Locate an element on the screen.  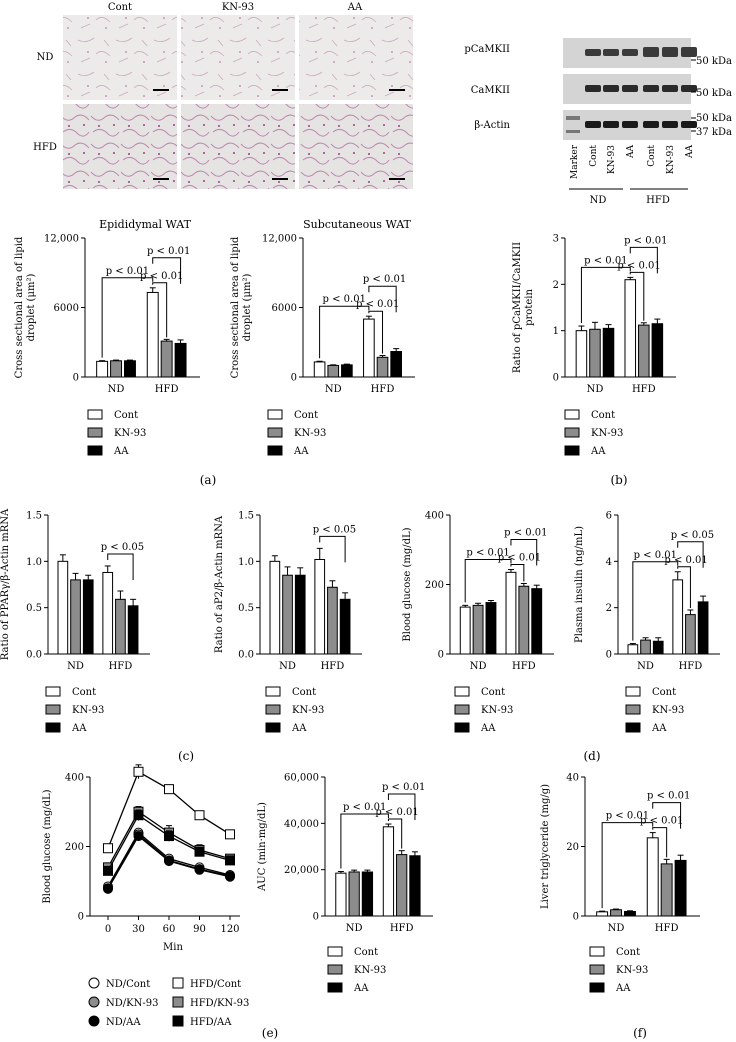
legend-label: ND/Cont is located at coordinates (128, 984).